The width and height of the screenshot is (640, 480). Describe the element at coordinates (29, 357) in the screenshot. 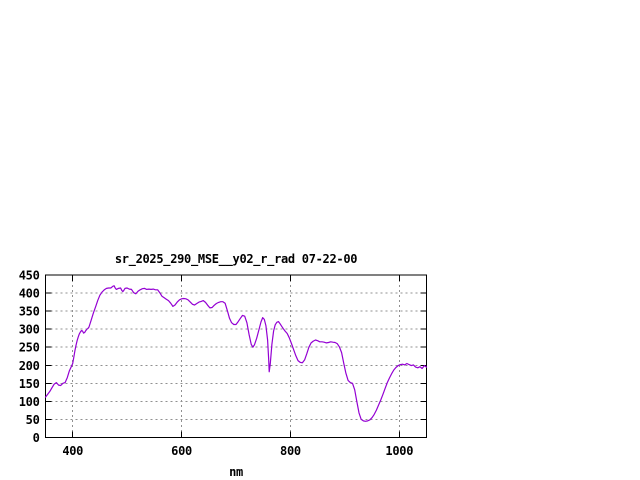

I see `y-axis-tick-labels: 0 50 100 150 200 250 300 350 400 450` at that location.